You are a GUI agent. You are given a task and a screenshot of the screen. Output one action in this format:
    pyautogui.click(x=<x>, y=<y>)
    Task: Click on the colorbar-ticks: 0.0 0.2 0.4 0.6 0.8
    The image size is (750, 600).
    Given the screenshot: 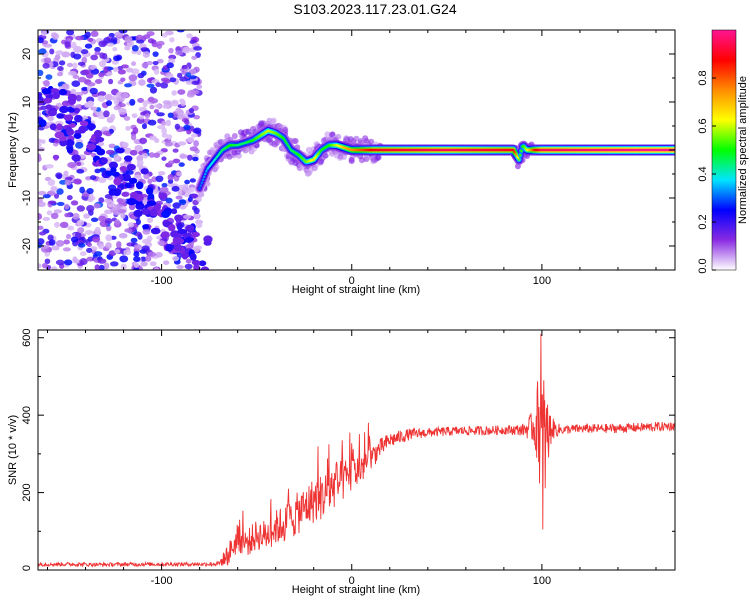 What is the action you would take?
    pyautogui.click(x=706, y=172)
    